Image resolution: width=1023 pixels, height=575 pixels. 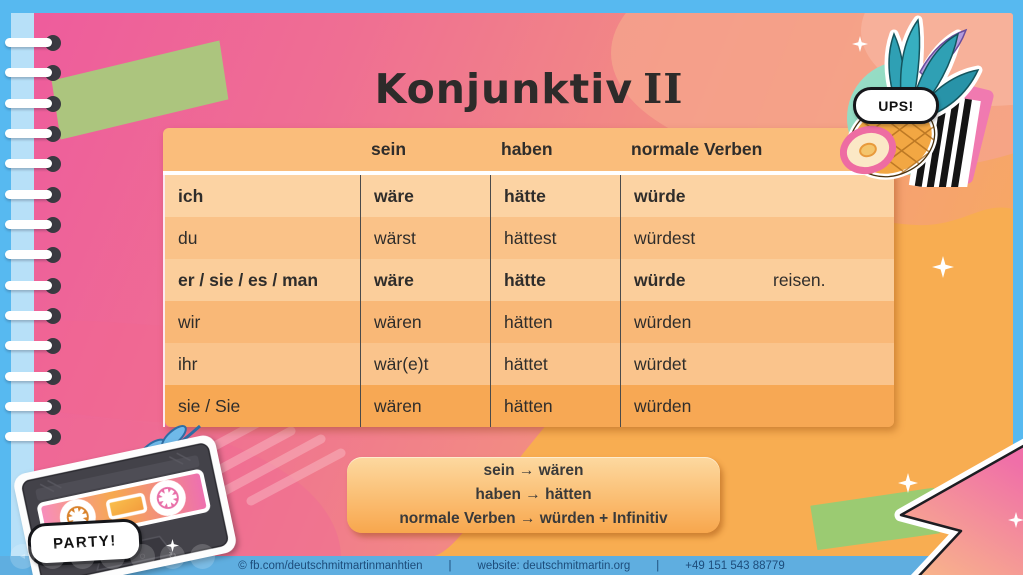 I want to click on table-row: du wärst hättest würdest, so click(x=529, y=238).